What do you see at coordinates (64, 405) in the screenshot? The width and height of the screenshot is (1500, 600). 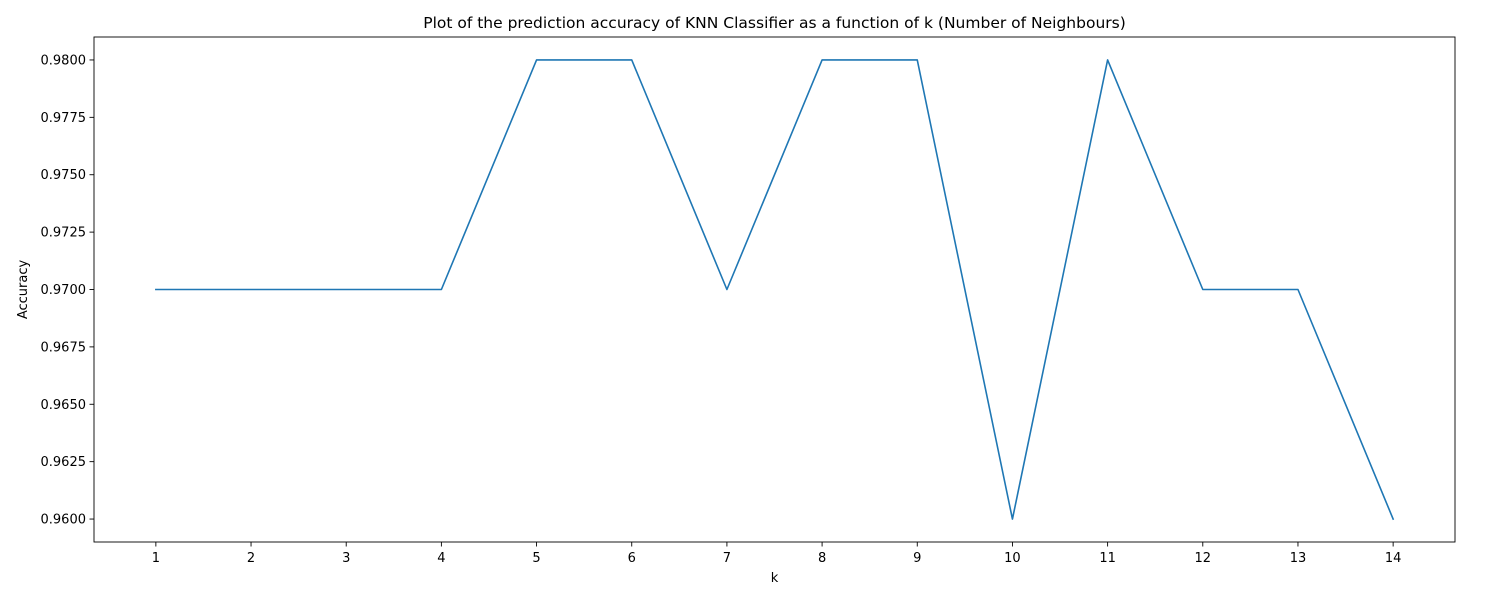 I see `y-tick-label: 0.9650` at bounding box center [64, 405].